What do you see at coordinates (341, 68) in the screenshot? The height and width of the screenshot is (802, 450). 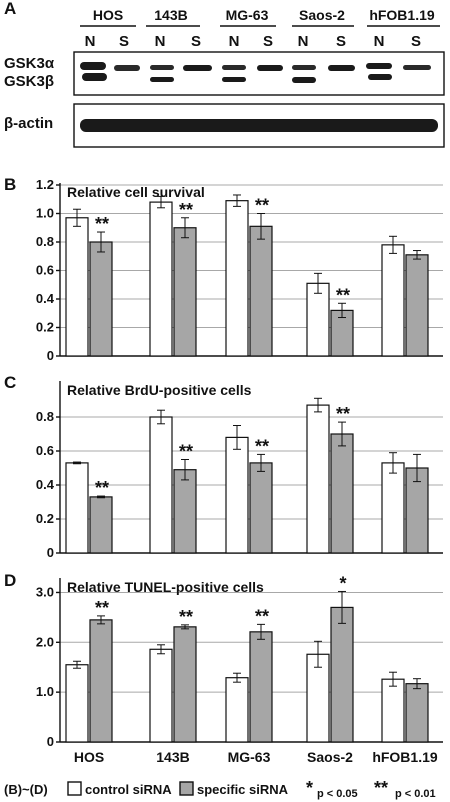 I see `band-saos2-s-alpha` at bounding box center [341, 68].